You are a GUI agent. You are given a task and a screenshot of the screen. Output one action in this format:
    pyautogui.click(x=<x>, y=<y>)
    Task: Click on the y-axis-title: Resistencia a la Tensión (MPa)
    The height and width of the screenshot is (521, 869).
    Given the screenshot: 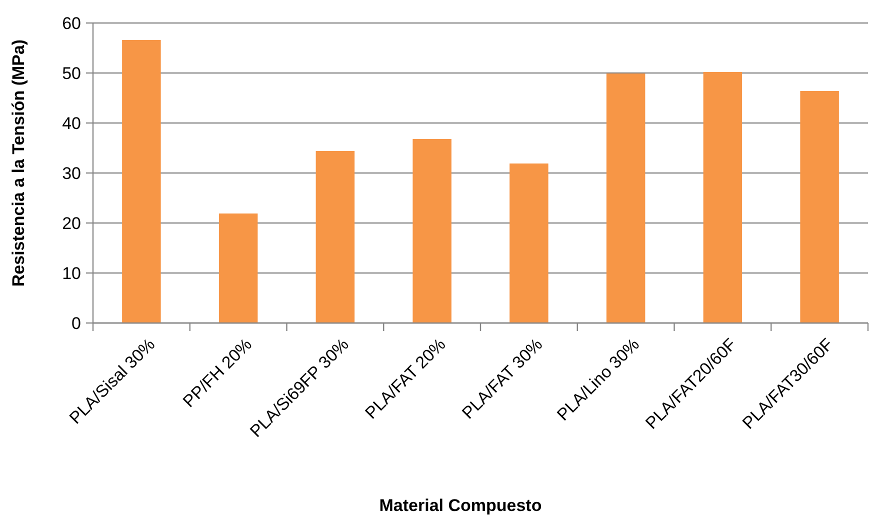 What is the action you would take?
    pyautogui.click(x=18, y=163)
    